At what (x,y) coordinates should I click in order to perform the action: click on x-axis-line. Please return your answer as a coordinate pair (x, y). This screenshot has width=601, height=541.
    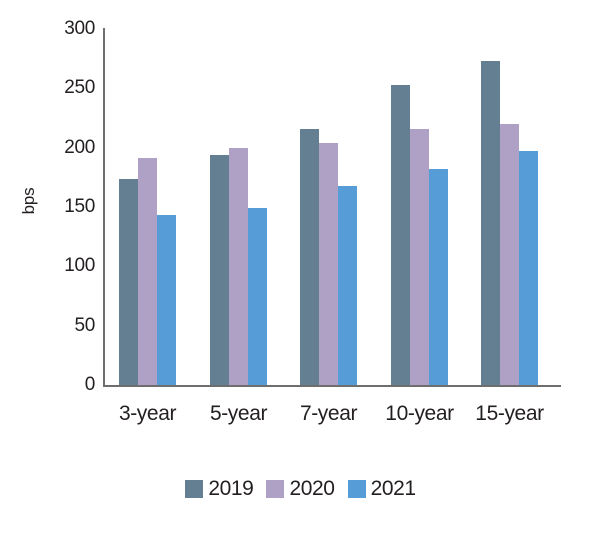
    Looking at the image, I should click on (332, 386).